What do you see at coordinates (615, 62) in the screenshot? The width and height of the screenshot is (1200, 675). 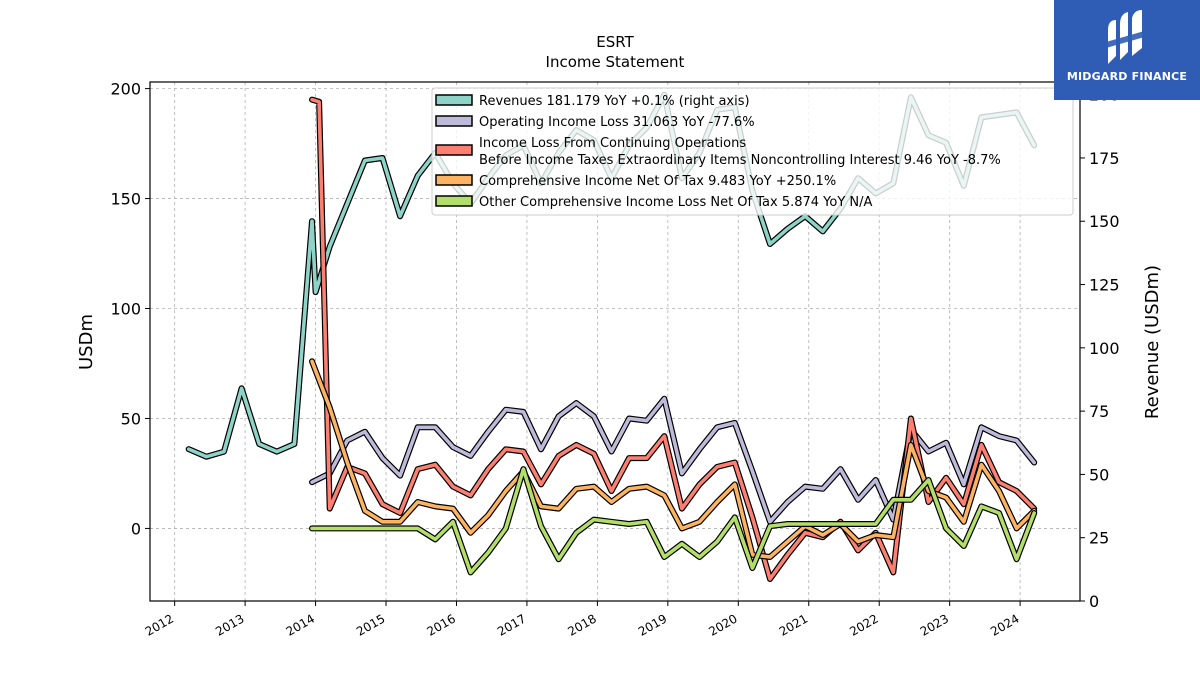 I see `chart-subtitle: Income Statement` at bounding box center [615, 62].